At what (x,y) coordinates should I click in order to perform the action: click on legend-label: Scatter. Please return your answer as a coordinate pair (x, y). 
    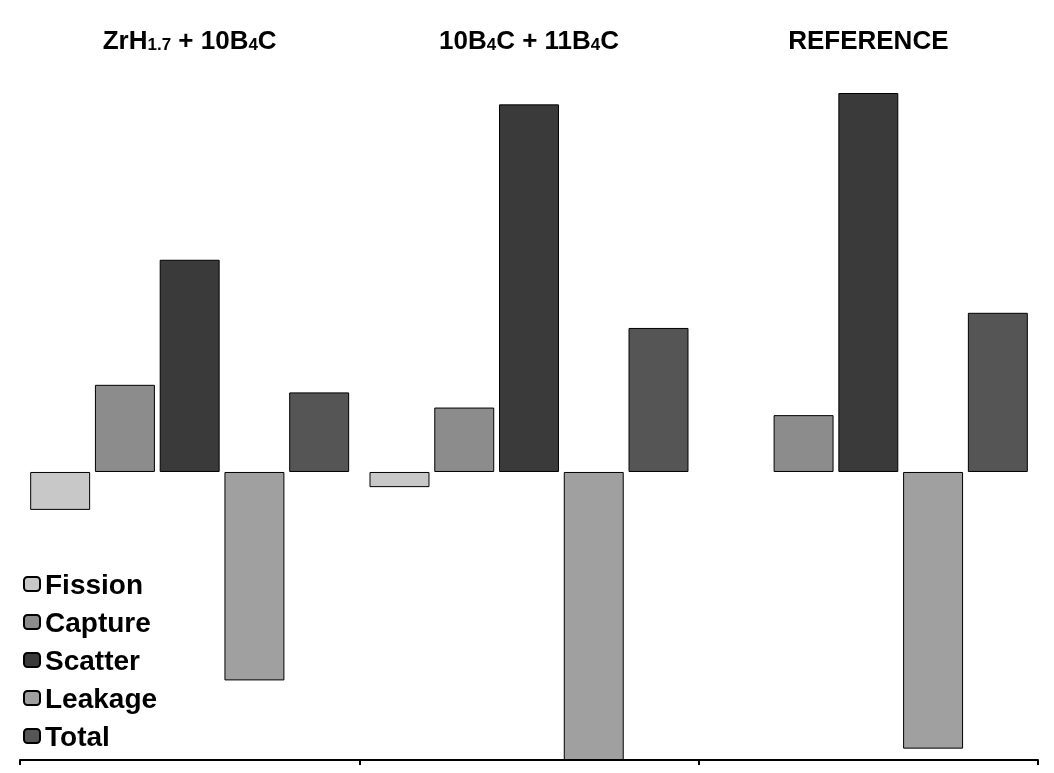
    Looking at the image, I should click on (93, 660).